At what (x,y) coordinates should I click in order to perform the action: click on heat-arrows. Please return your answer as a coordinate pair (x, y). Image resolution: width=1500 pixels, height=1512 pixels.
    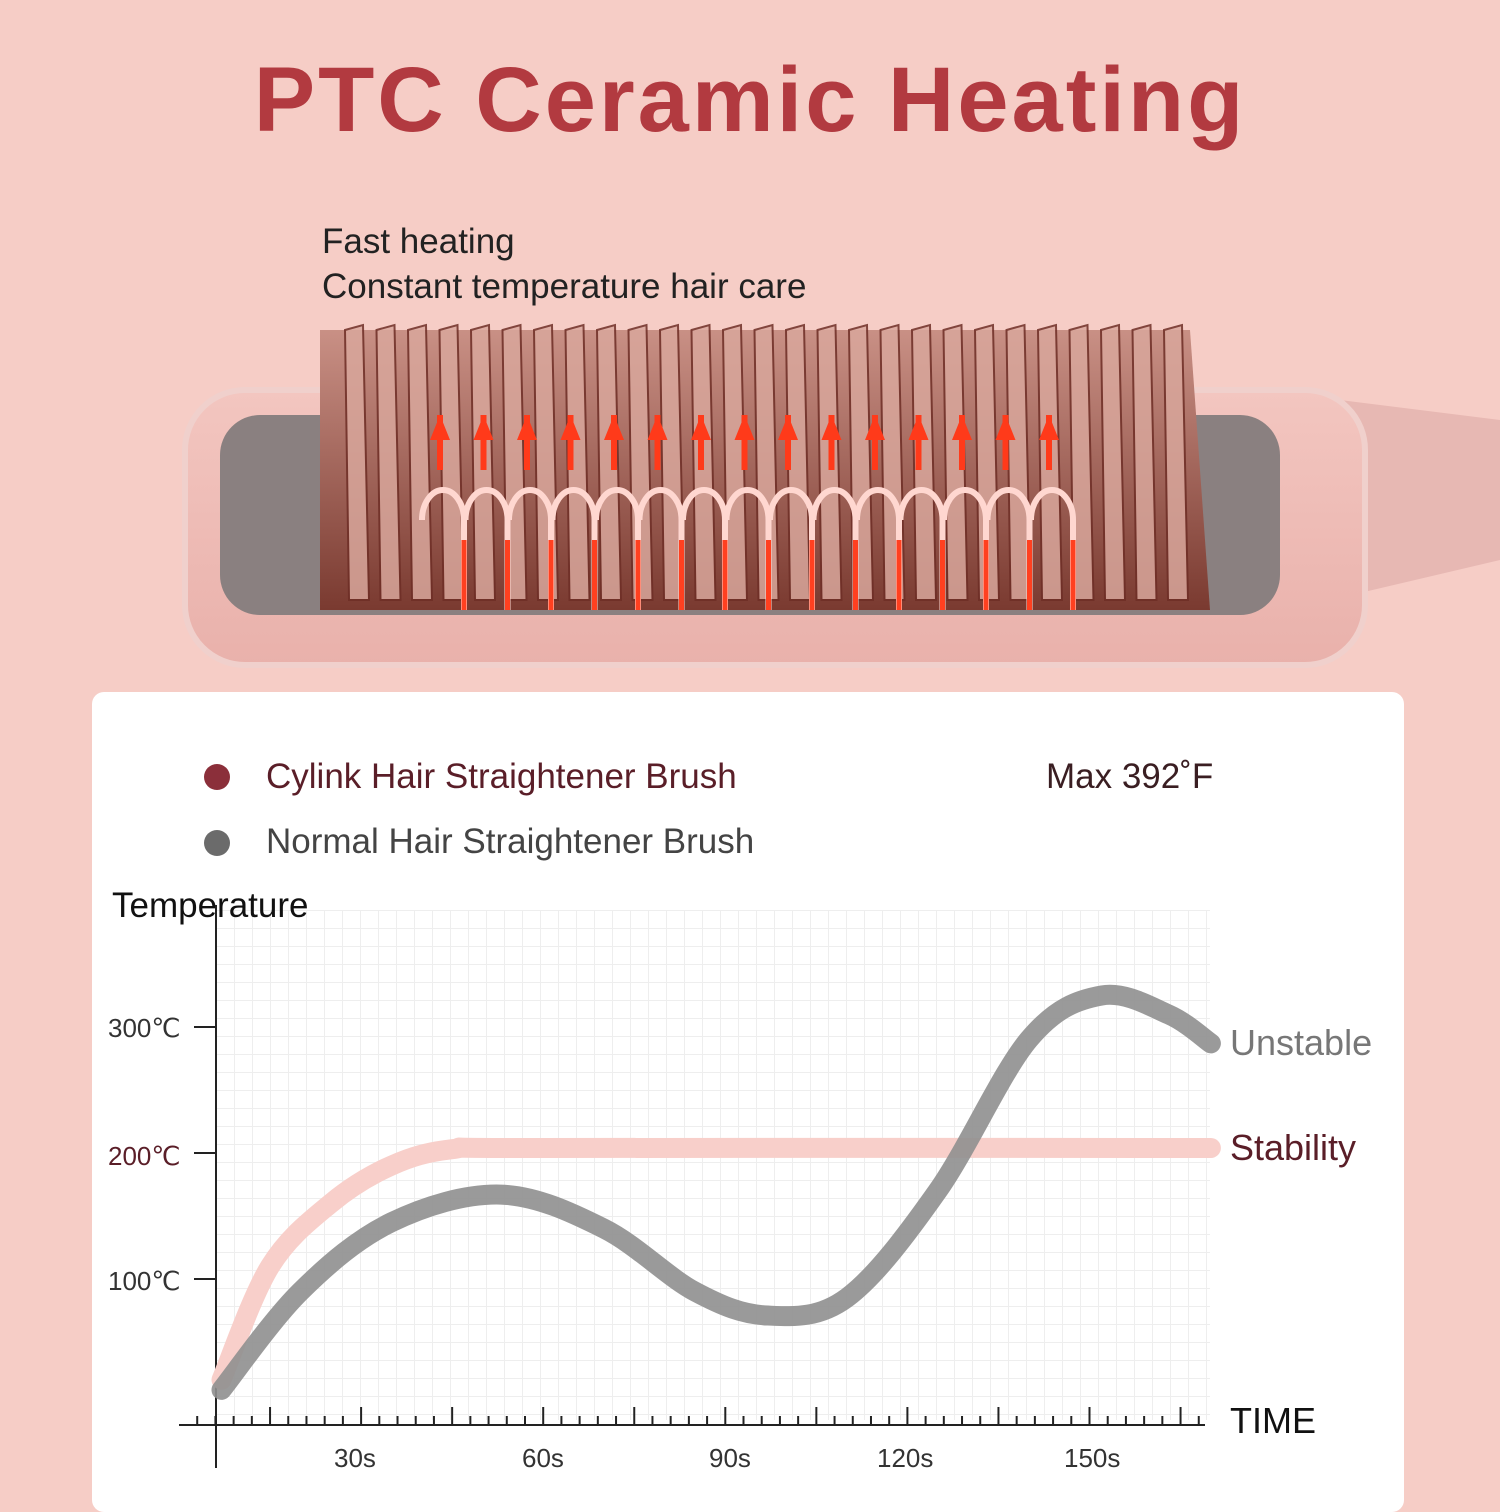
    Looking at the image, I should click on (747, 512).